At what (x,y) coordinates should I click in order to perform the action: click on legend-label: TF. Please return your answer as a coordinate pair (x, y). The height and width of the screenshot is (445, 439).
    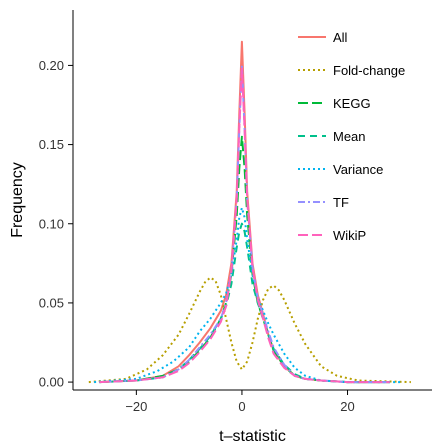
    Looking at the image, I should click on (341, 202).